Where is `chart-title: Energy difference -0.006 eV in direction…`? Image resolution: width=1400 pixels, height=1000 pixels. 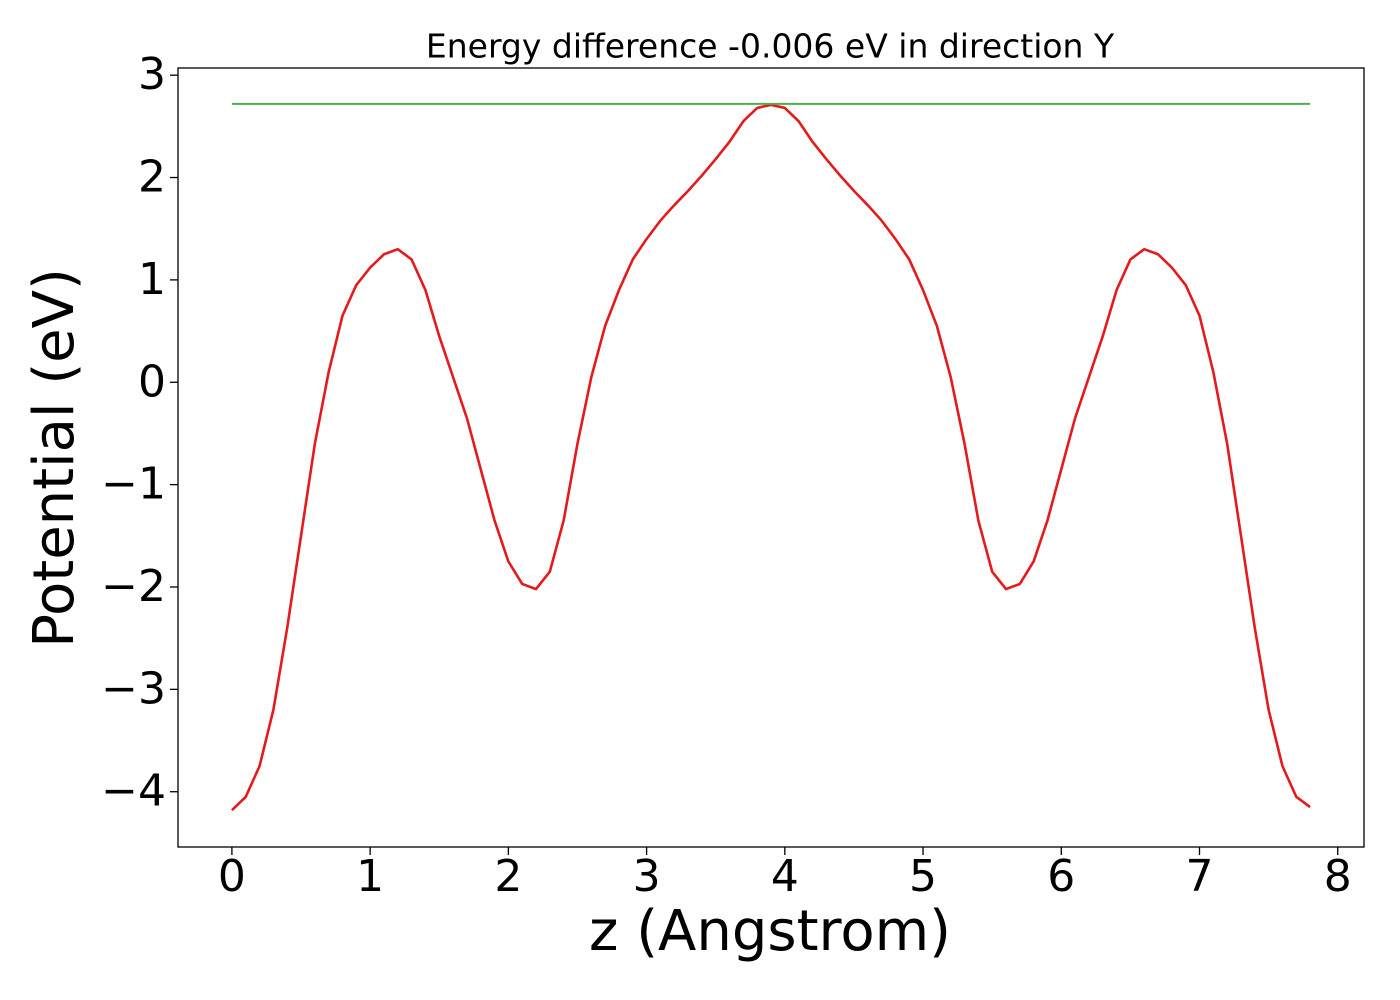 chart-title: Energy difference -0.006 eV in direction… is located at coordinates (770, 46).